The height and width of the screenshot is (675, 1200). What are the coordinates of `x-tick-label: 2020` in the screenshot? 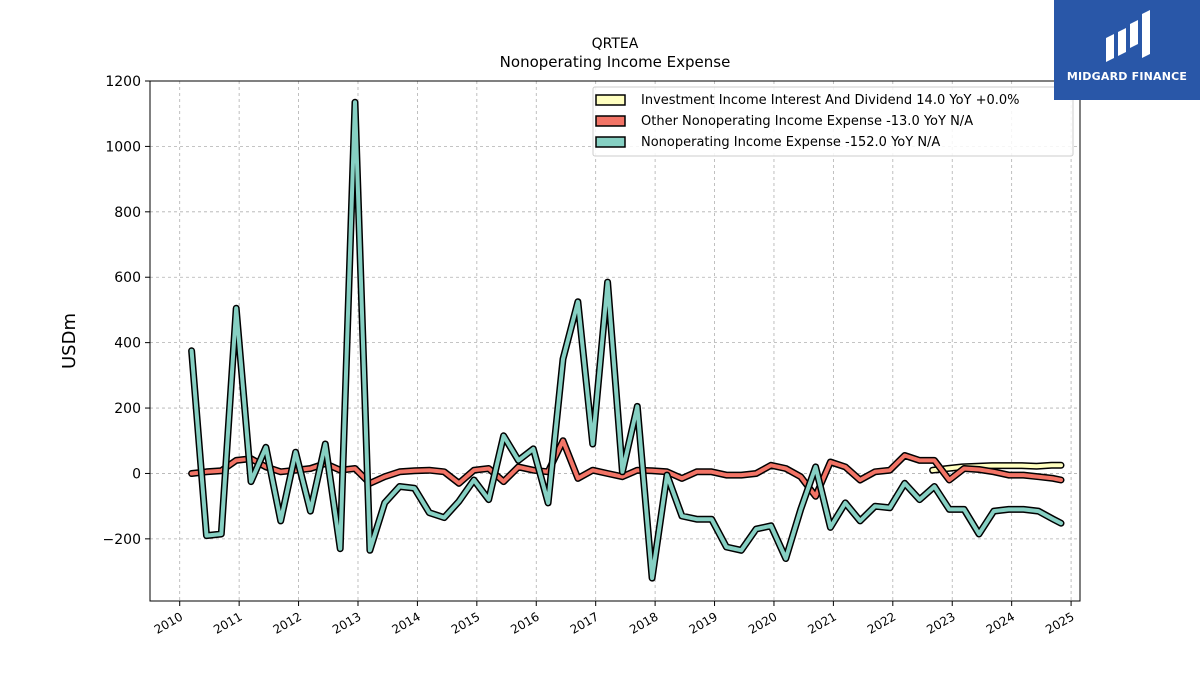 It's located at (762, 622).